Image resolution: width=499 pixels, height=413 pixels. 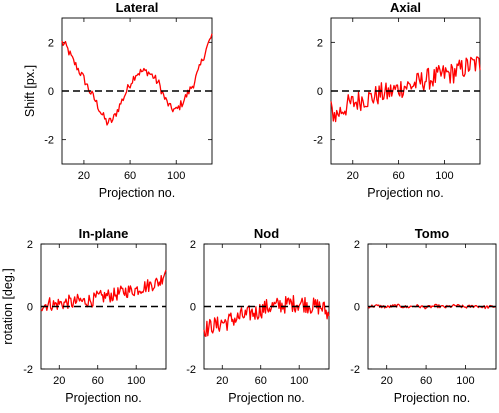 What do you see at coordinates (405, 7) in the screenshot?
I see `panel-title: Axial` at bounding box center [405, 7].